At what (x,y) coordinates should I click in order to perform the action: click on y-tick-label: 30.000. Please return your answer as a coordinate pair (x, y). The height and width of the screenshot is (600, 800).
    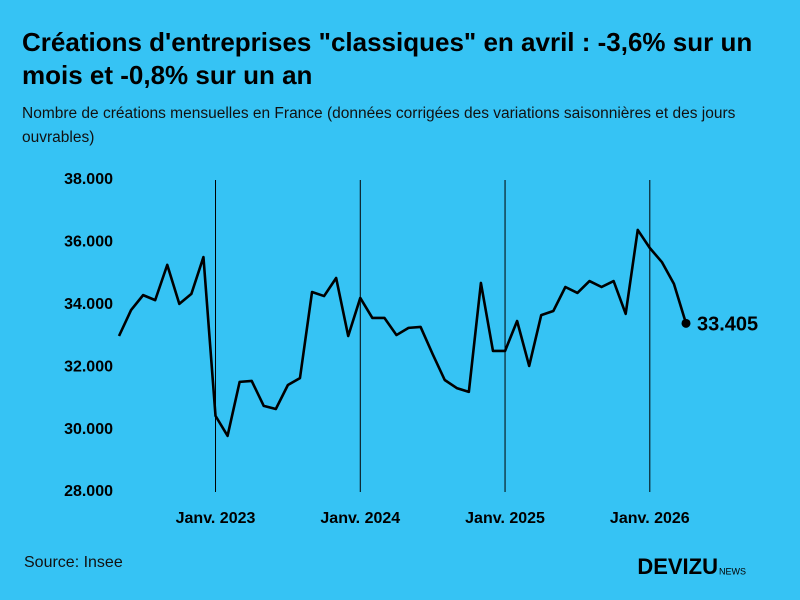
    Looking at the image, I should click on (88, 429).